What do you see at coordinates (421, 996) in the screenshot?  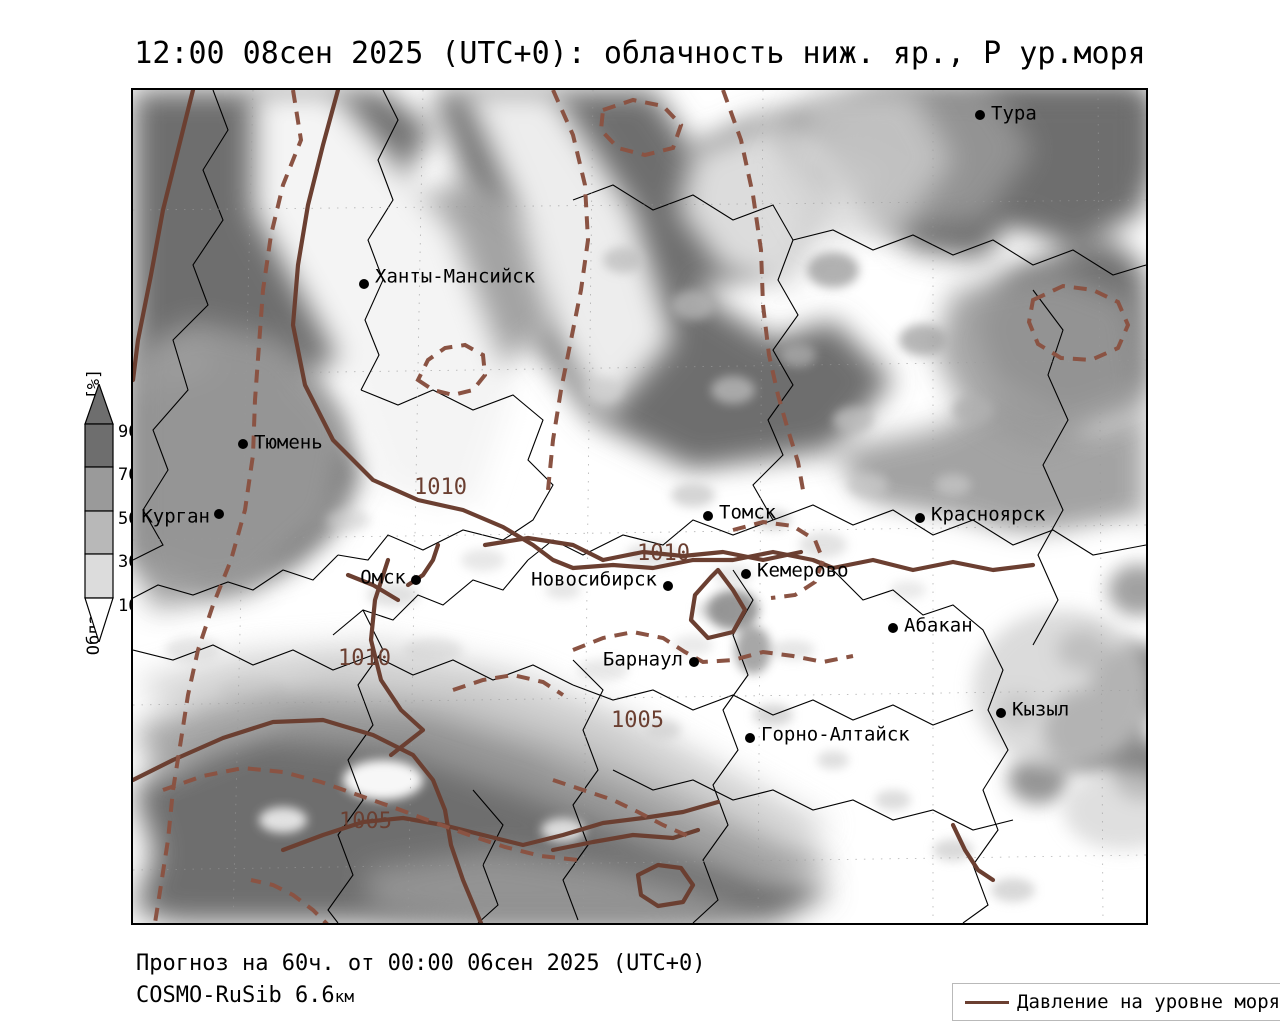 I see `model-line: COSMO-RuSib 6.6км` at bounding box center [421, 996].